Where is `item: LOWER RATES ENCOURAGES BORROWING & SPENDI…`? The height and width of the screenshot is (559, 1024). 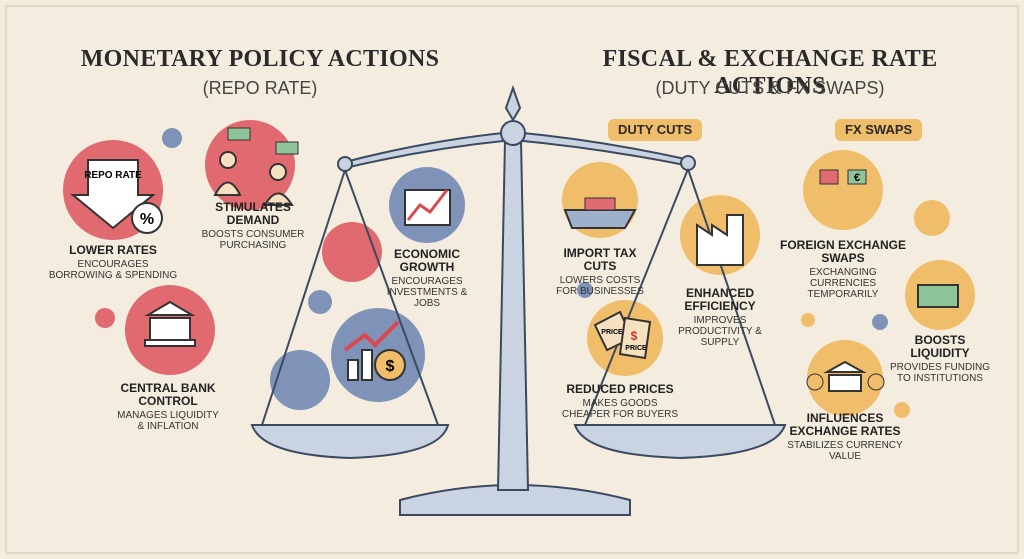 item: LOWER RATES ENCOURAGES BORROWING & SPENDI… is located at coordinates (113, 262).